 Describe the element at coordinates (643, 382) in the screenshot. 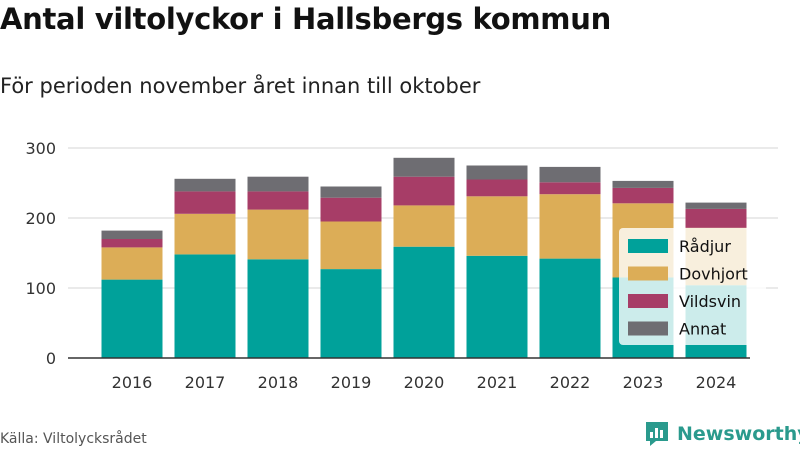

I see `x-tick-label: 2023` at that location.